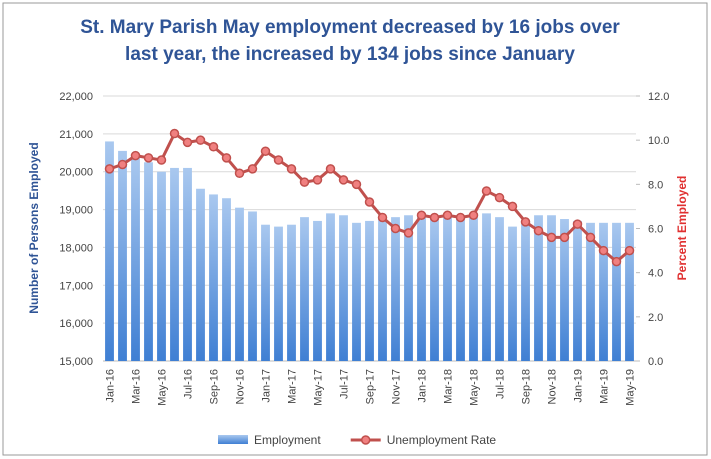  I want to click on x-tick-label: Jan-19, so click(579, 386).